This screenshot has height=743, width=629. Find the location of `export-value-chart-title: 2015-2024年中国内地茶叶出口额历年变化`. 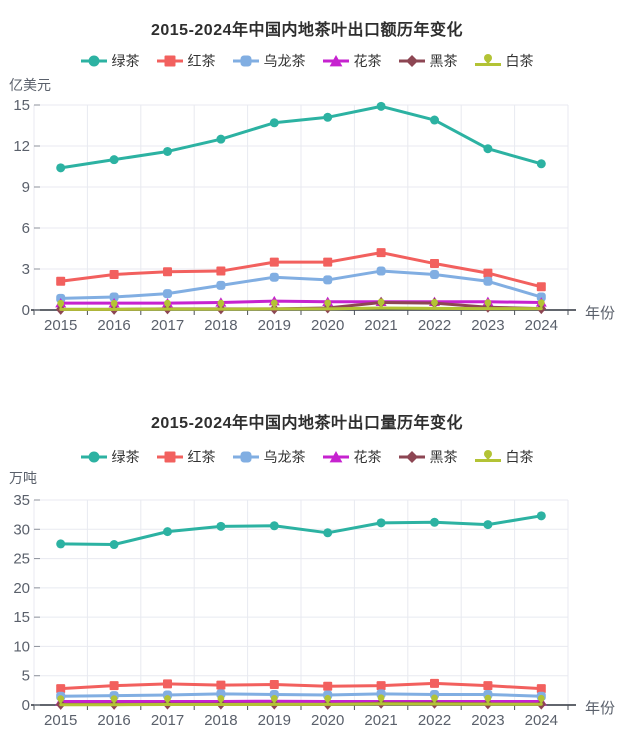

export-value-chart-title: 2015-2024年中国内地茶叶出口额历年变化 is located at coordinates (307, 30).